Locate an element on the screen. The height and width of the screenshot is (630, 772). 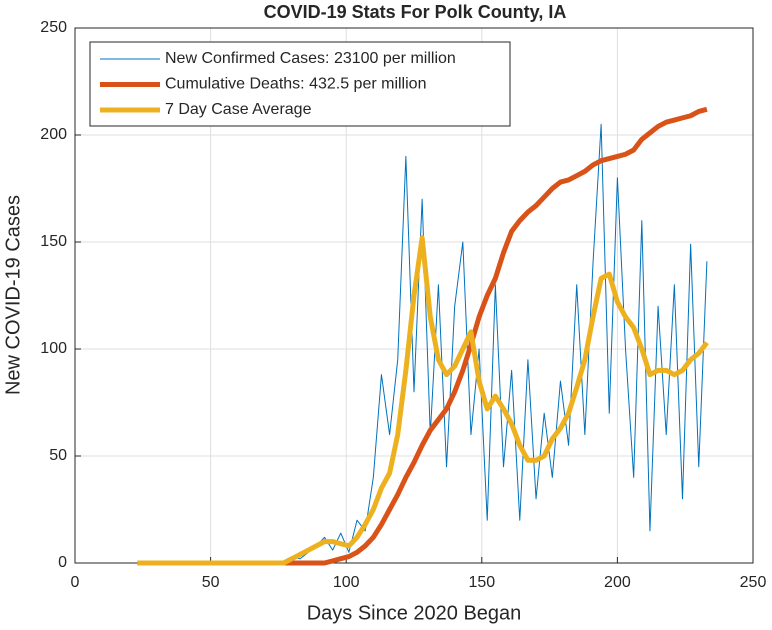
x-tick-label: 0 is located at coordinates (75, 582).